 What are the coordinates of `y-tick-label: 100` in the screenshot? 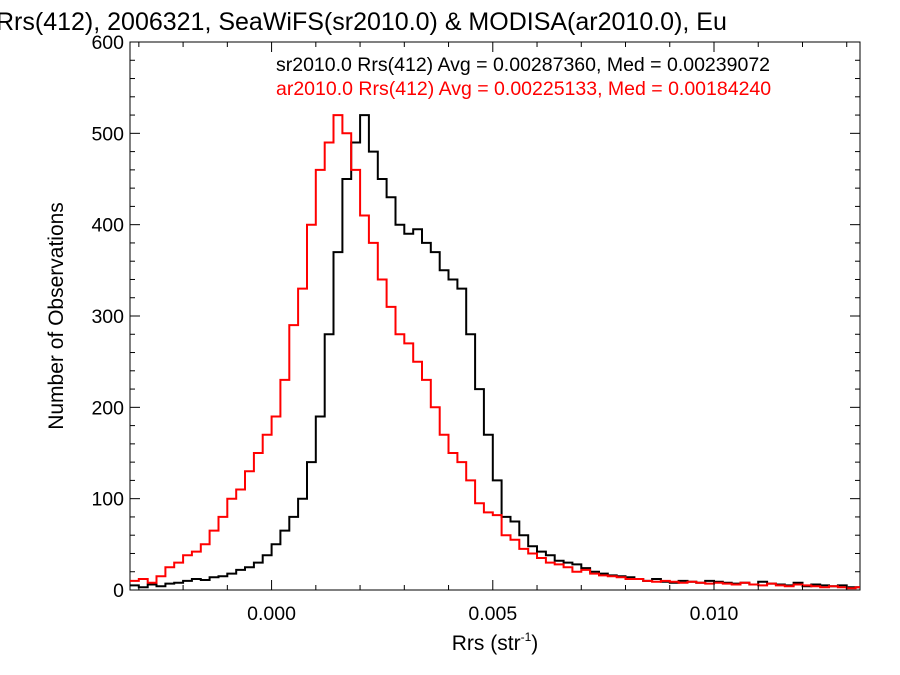 It's located at (107, 500).